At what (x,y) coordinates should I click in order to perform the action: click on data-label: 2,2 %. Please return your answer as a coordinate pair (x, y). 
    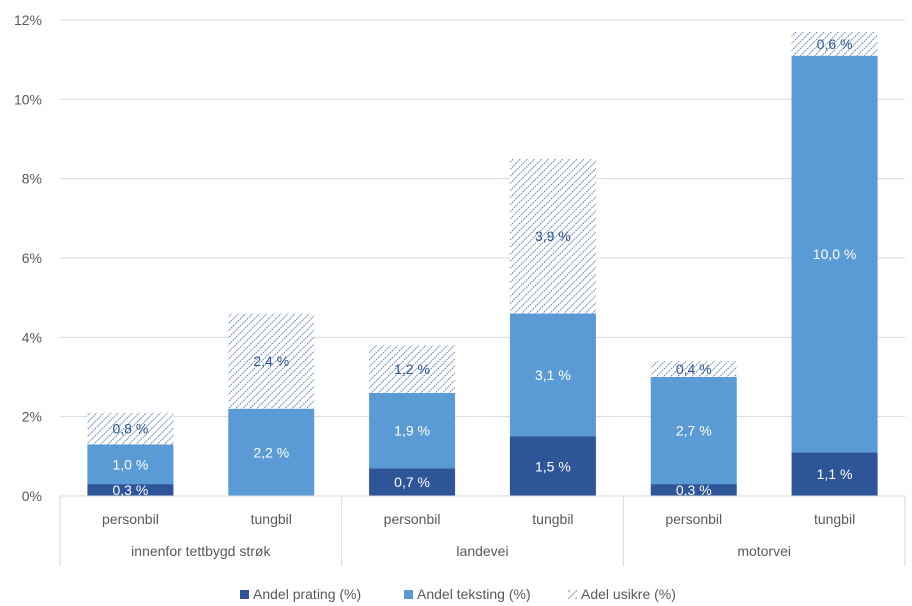
    Looking at the image, I should click on (271, 452).